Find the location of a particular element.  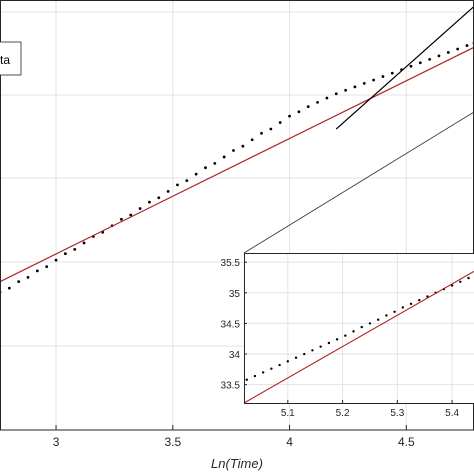

inset-y-tick-label-4: 35.5 is located at coordinates (231, 263).